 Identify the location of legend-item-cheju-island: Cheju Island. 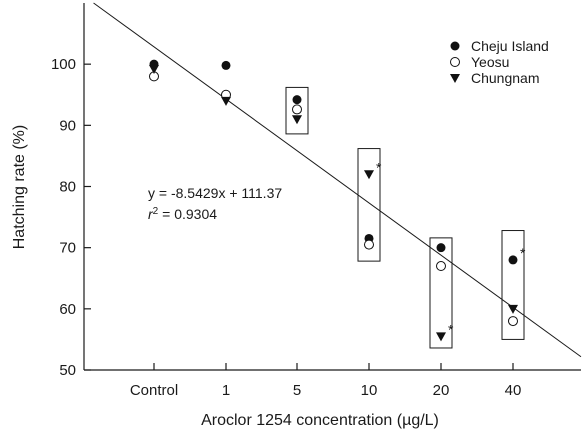
(499, 46).